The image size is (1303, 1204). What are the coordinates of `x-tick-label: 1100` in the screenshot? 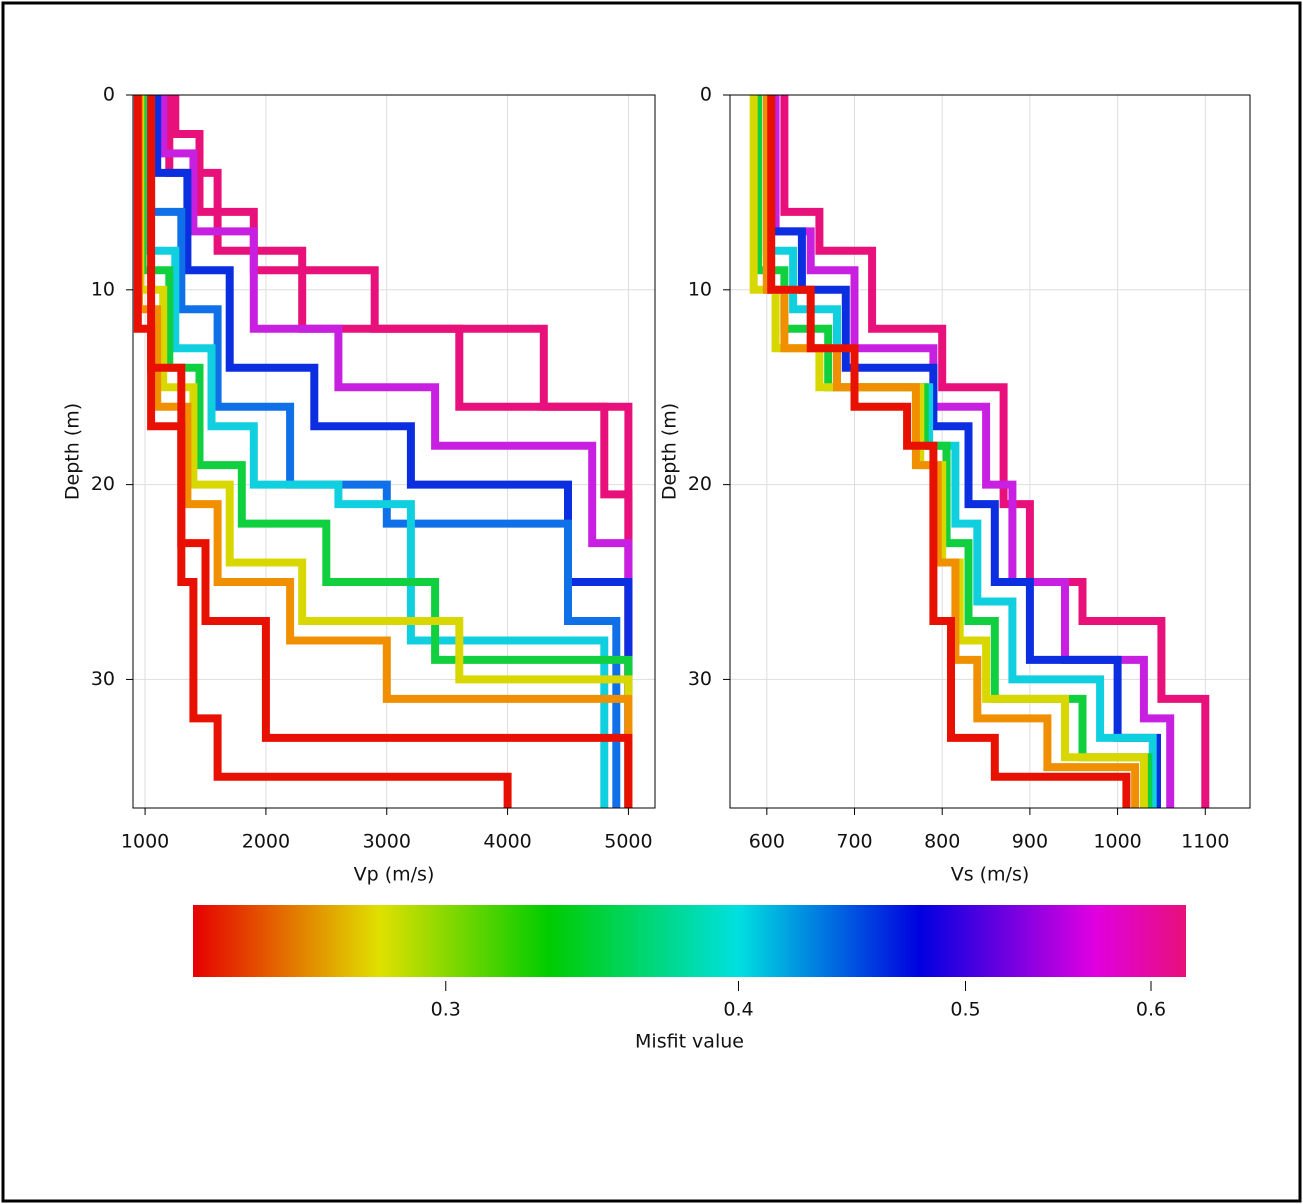 It's located at (1205, 842).